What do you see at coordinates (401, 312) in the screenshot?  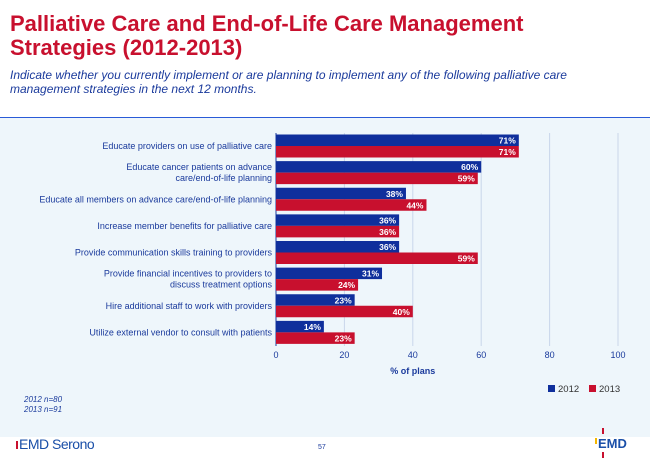 I see `data-label-2013: 40%` at bounding box center [401, 312].